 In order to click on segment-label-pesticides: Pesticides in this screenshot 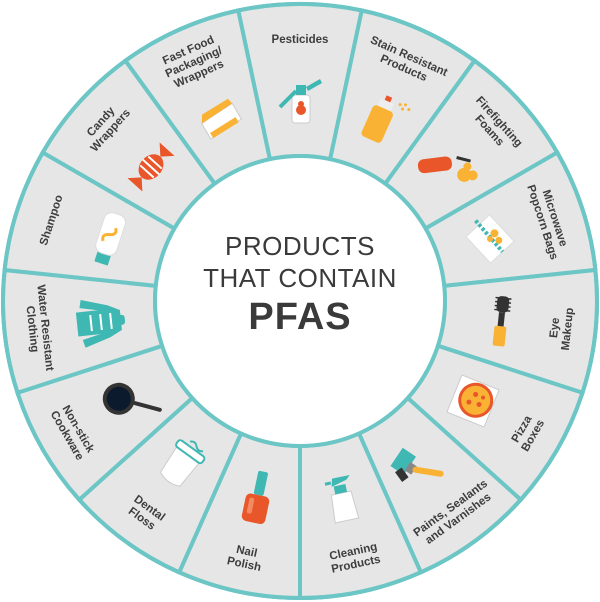, I will do `click(300, 40)`.